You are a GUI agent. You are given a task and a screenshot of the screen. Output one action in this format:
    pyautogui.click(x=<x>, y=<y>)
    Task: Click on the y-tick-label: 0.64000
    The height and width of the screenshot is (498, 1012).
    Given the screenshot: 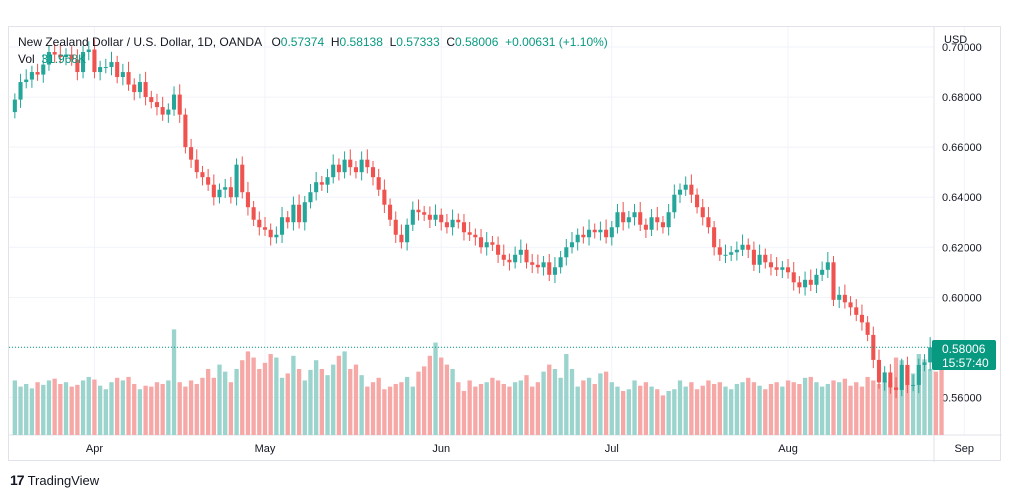 What is the action you would take?
    pyautogui.click(x=962, y=198)
    